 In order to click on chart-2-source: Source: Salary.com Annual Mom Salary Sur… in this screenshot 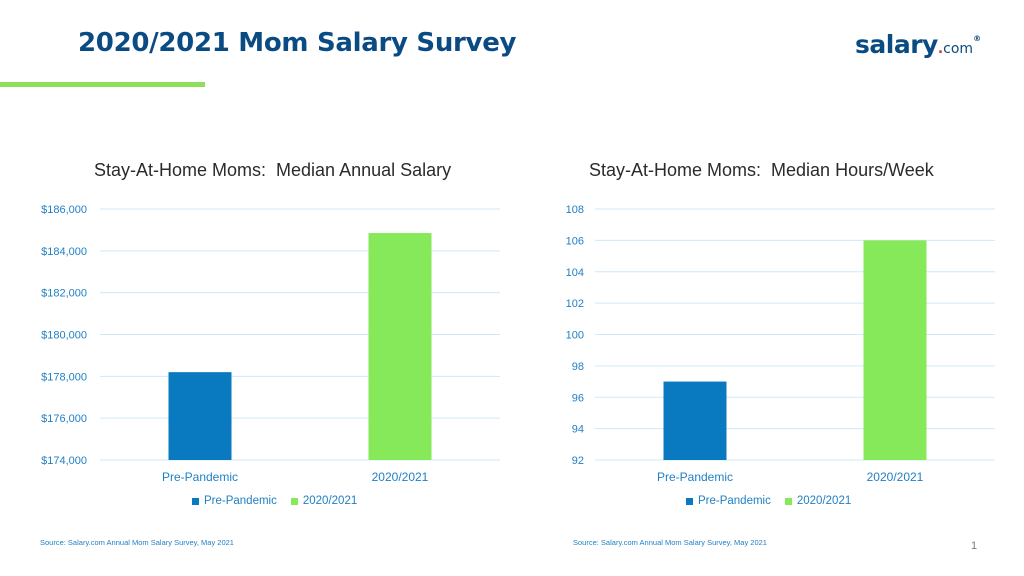, I will do `click(670, 542)`.